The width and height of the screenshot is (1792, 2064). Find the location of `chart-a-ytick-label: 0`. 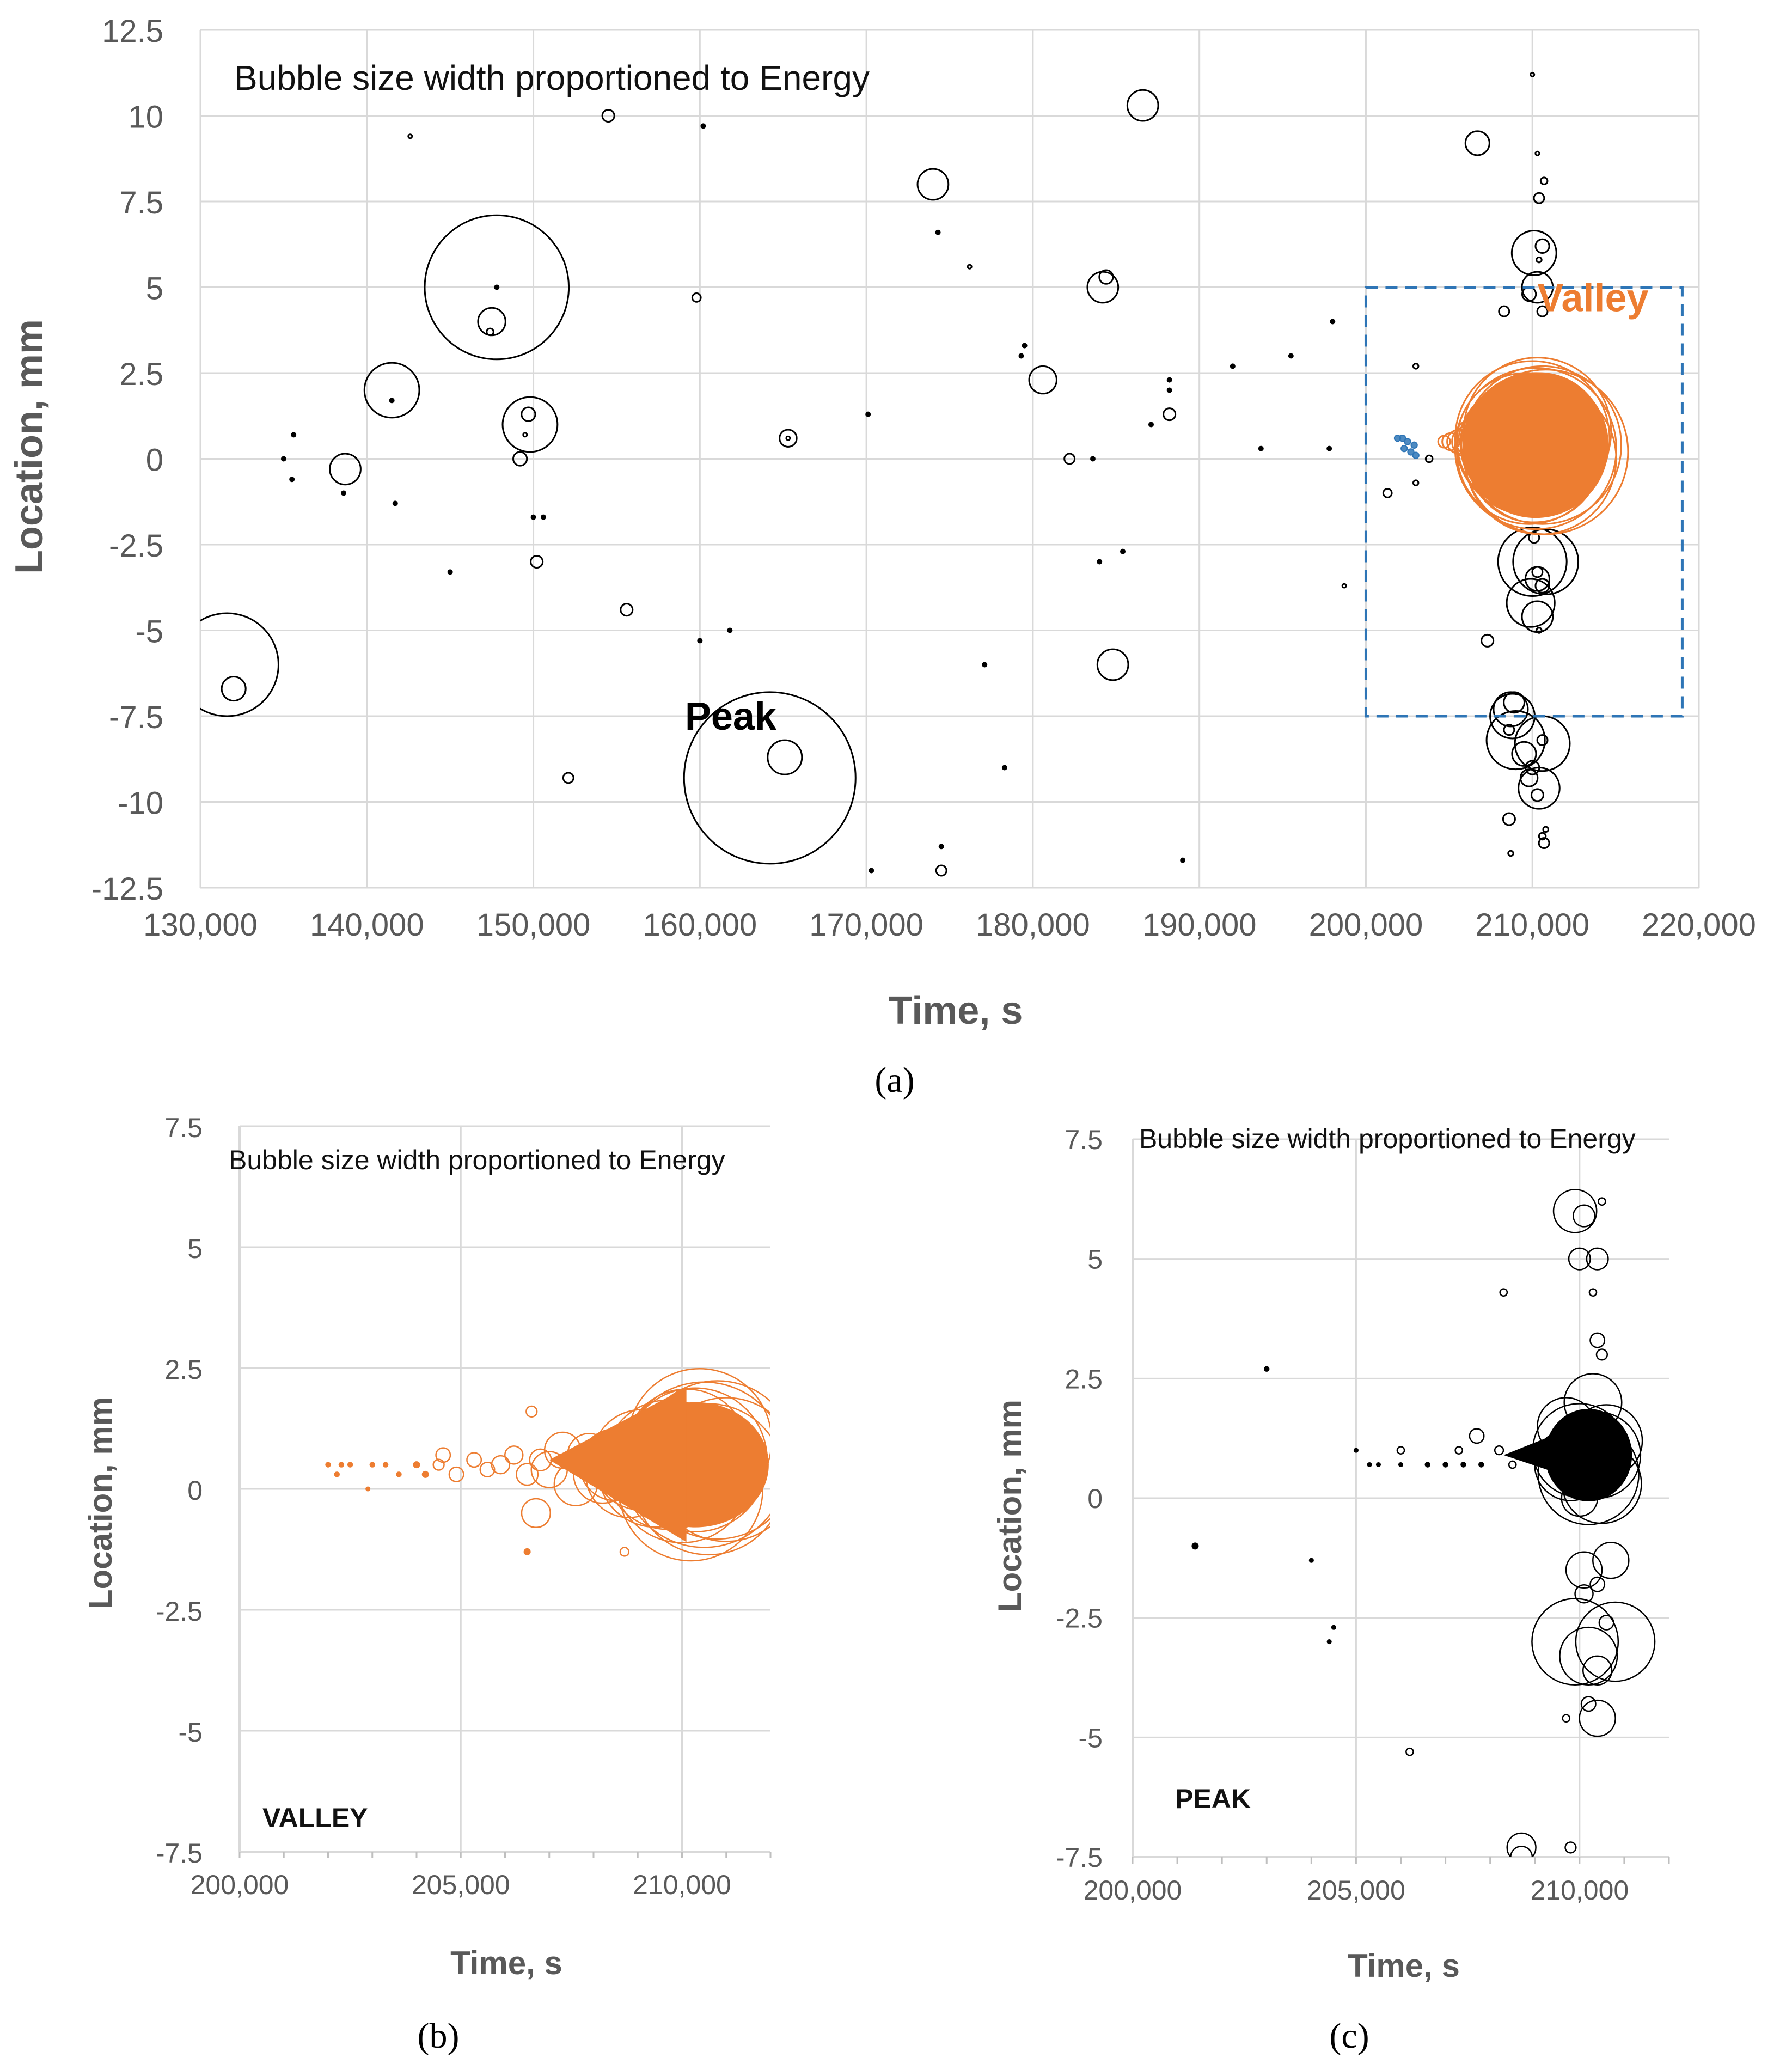

chart-a-ytick-label: 0 is located at coordinates (154, 460).